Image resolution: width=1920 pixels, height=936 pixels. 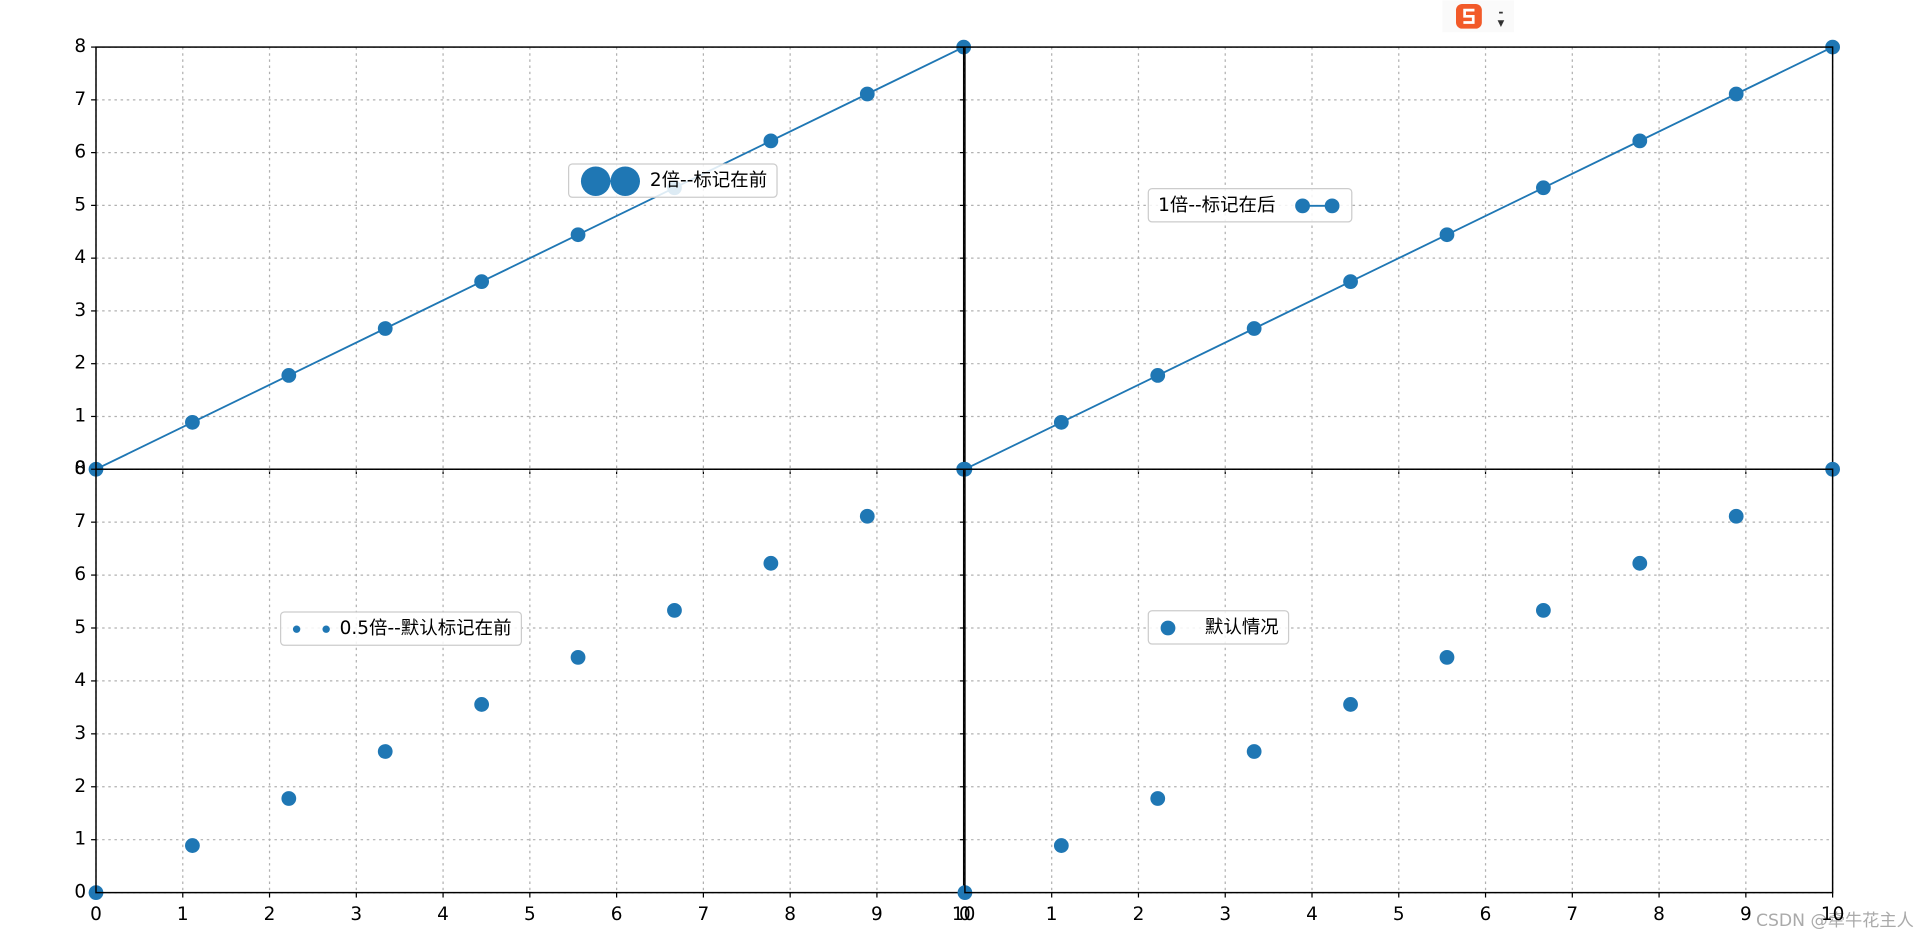 I want to click on watermark: CSDN @牵牛花主人, so click(x=1835, y=921).